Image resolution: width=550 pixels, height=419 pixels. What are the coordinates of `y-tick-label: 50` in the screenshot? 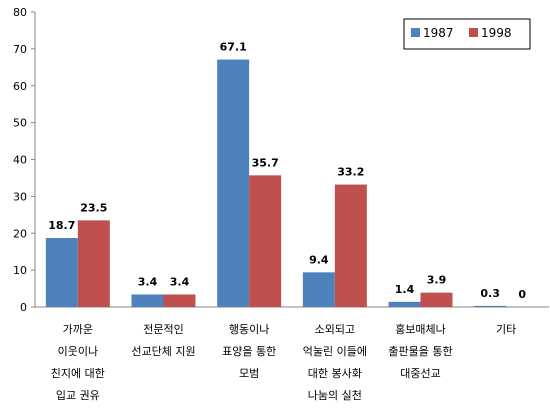 It's located at (20, 123).